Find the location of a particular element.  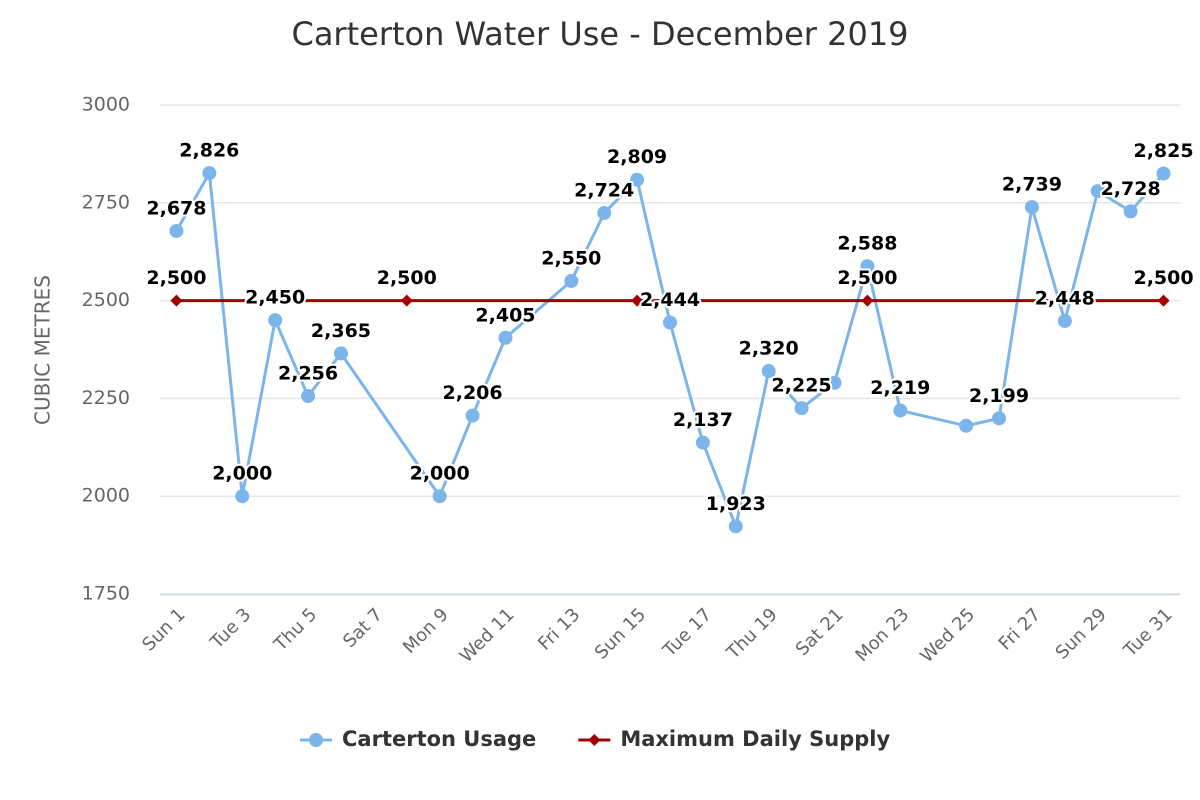

y-tick-label: 1750 is located at coordinates (106, 594).